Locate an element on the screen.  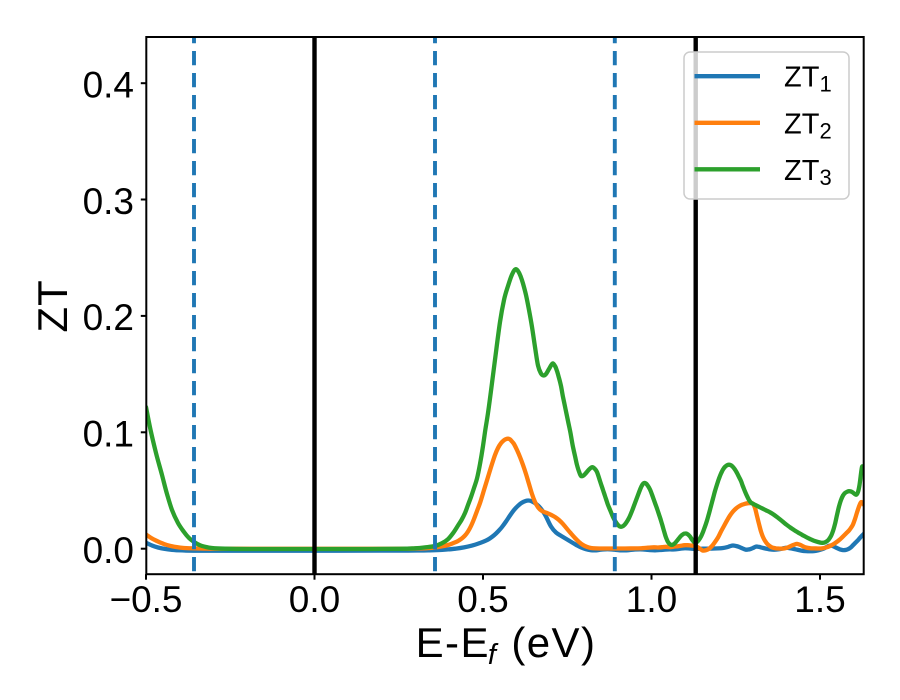
svg-text: E-Ef (eV) is located at coordinates (506, 645).